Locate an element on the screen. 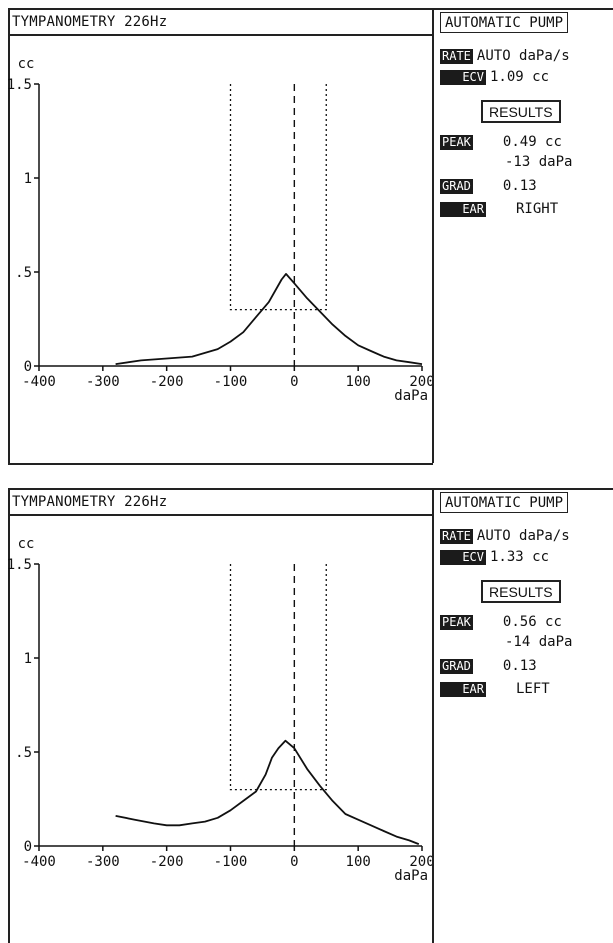  peak-dapa-value: -14 daPa is located at coordinates (539, 642).